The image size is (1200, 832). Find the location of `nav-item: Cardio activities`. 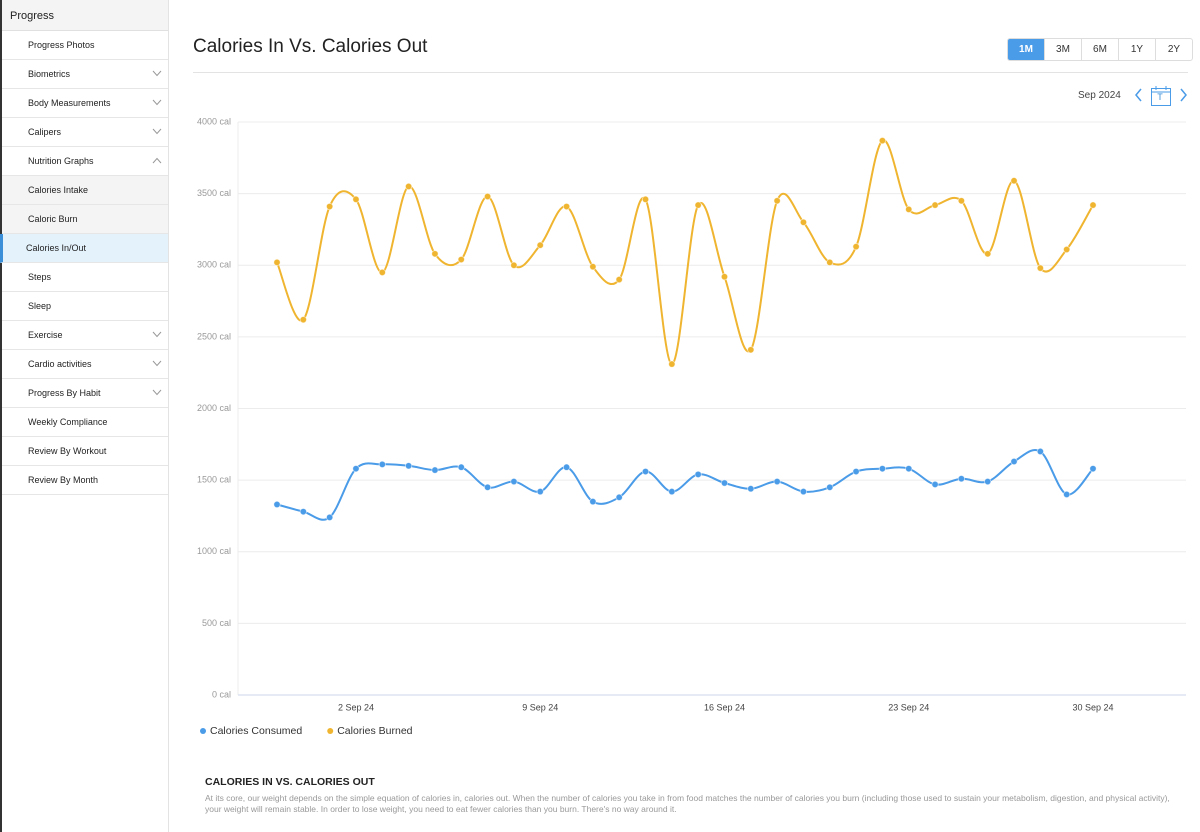

nav-item: Cardio activities is located at coordinates (85, 364).